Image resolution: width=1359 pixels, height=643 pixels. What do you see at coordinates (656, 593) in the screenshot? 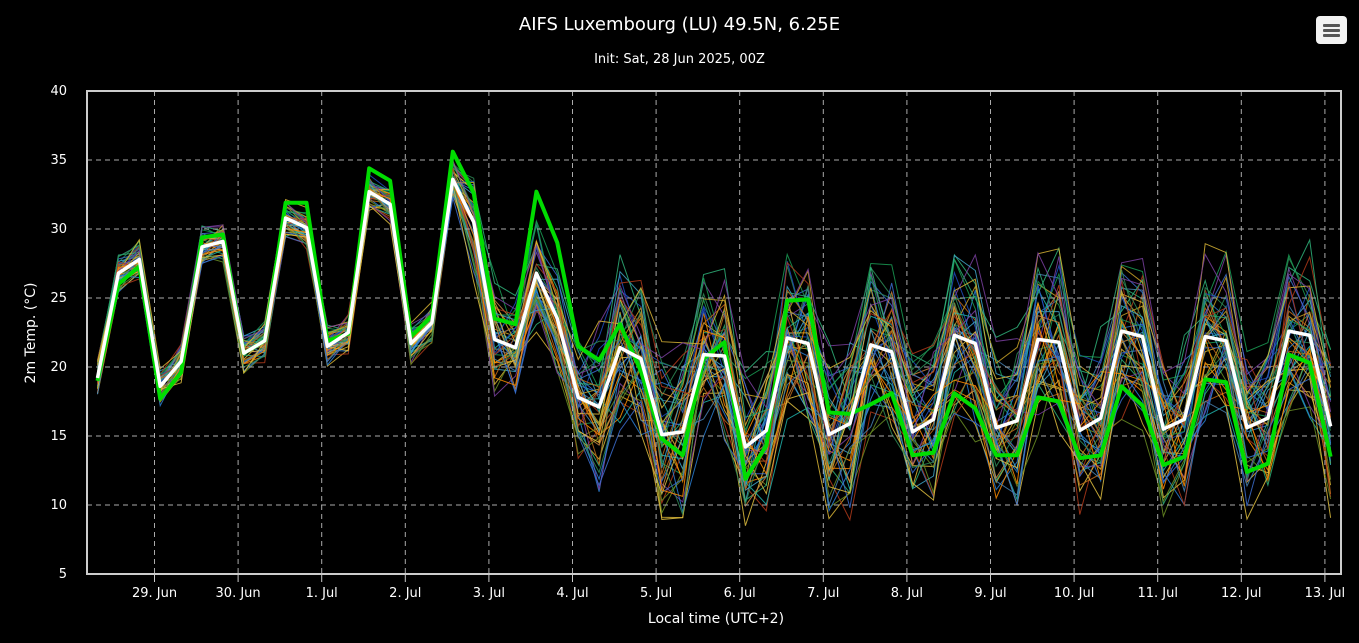
I see `x-tick-label: 5. Jul` at bounding box center [656, 593].